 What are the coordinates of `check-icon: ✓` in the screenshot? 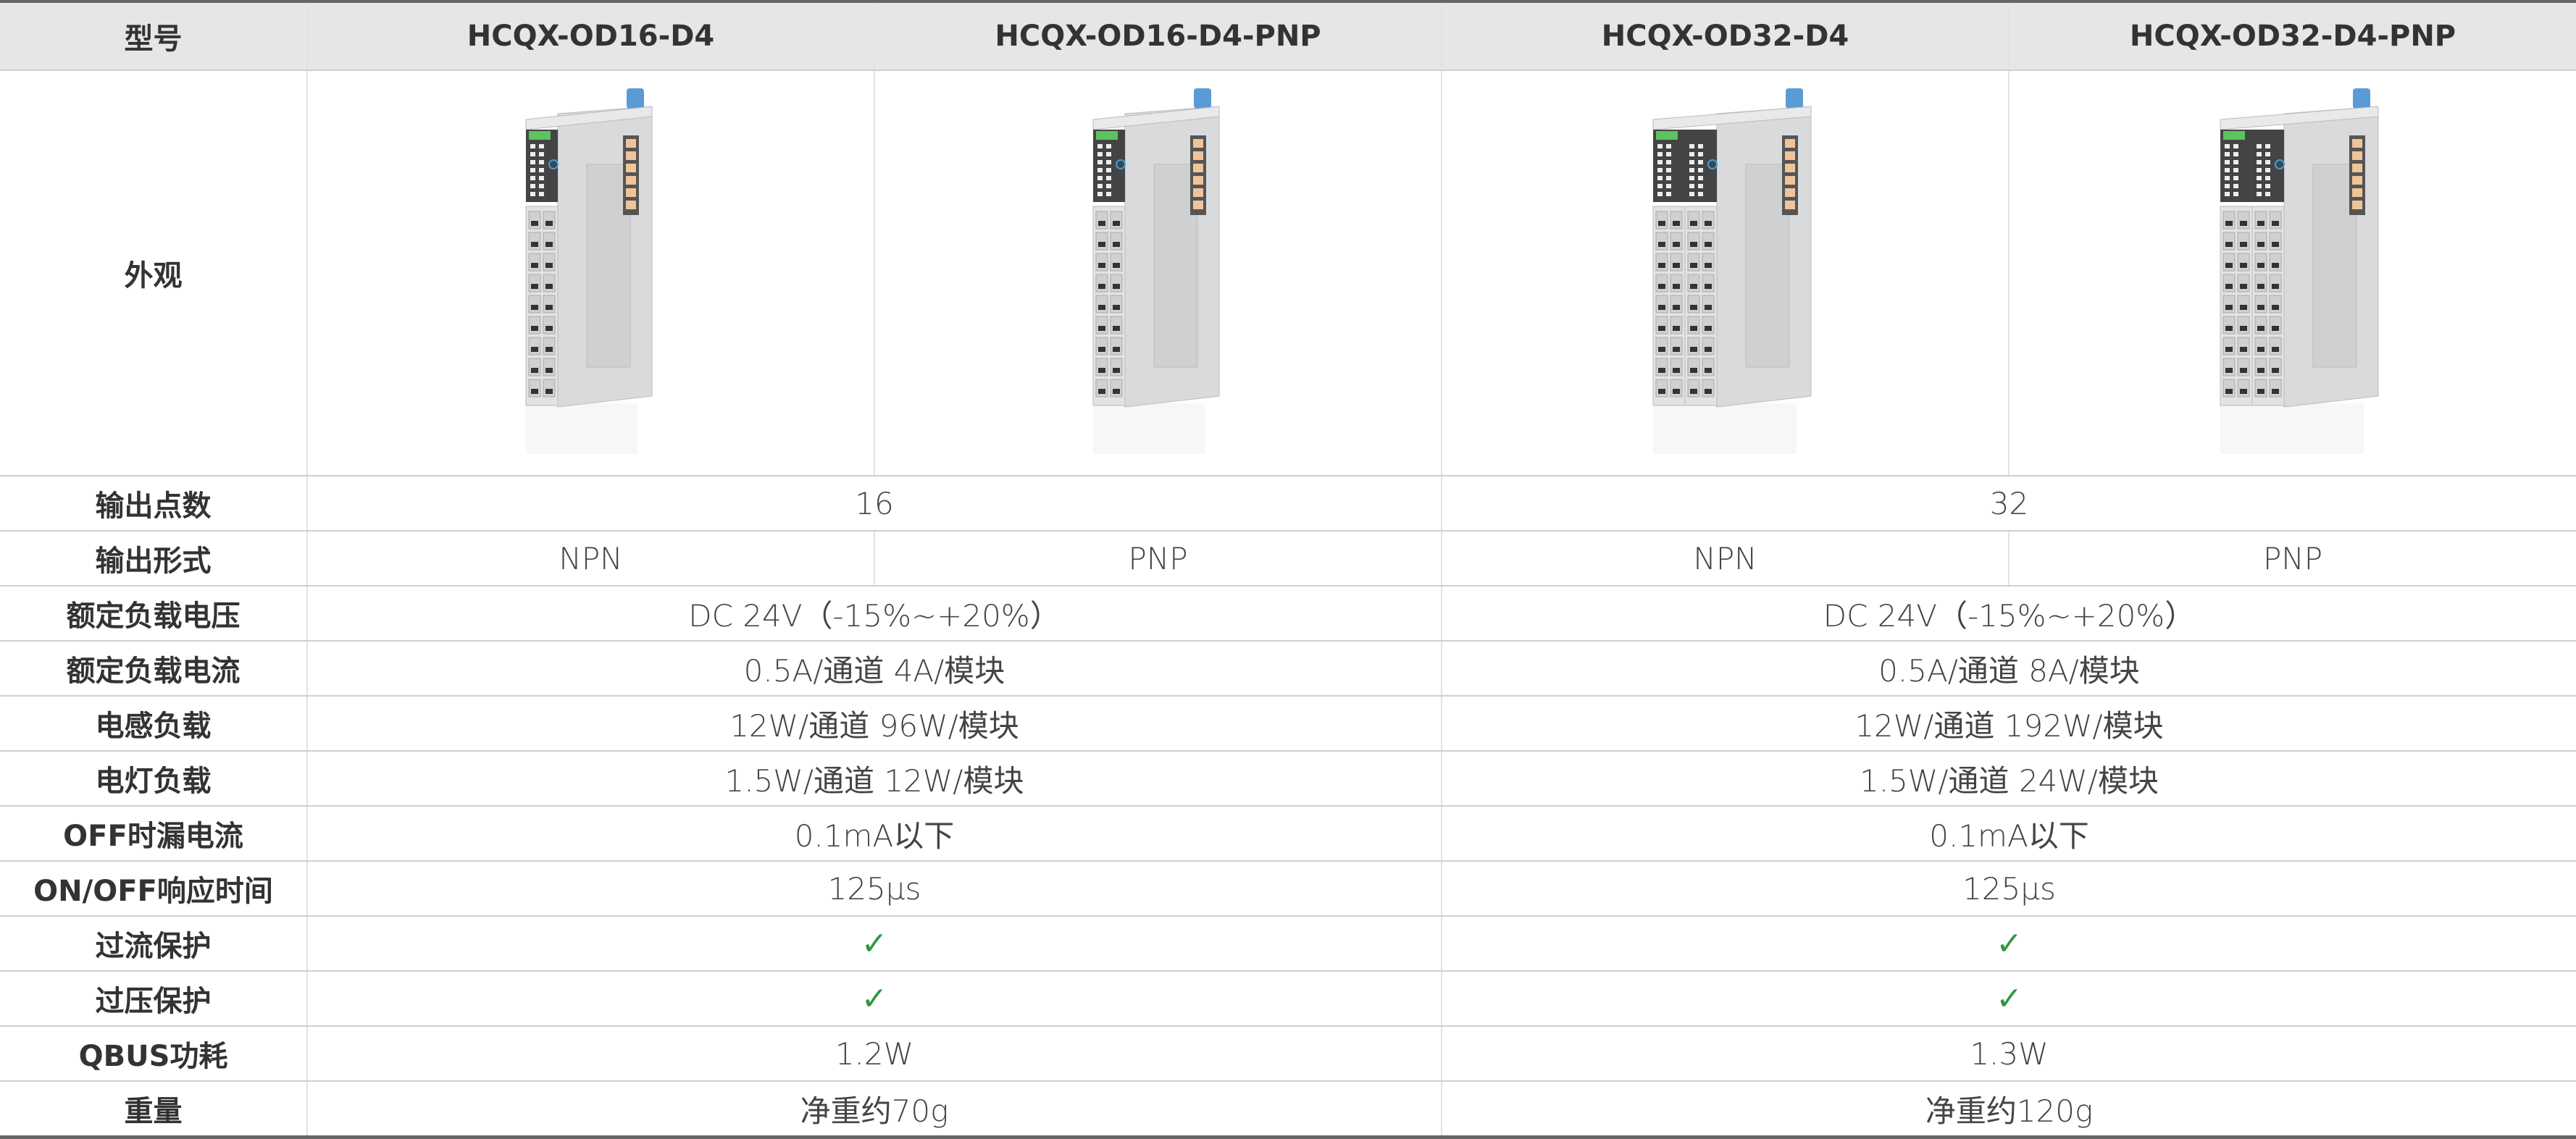 It's located at (874, 999).